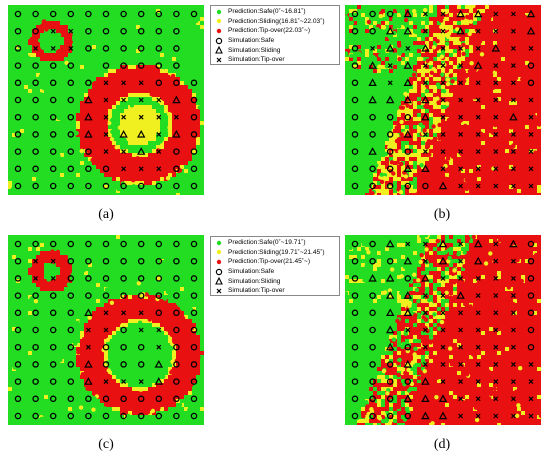  What do you see at coordinates (88, 116) in the screenshot?
I see `simulation-sliding-marker` at bounding box center [88, 116].